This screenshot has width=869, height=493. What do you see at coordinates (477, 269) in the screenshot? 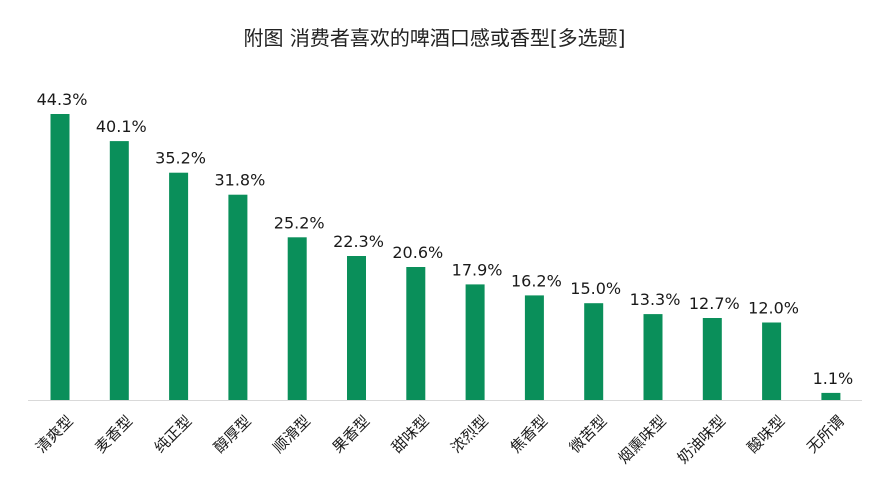
I see `value-label-7: 17.9%` at bounding box center [477, 269].